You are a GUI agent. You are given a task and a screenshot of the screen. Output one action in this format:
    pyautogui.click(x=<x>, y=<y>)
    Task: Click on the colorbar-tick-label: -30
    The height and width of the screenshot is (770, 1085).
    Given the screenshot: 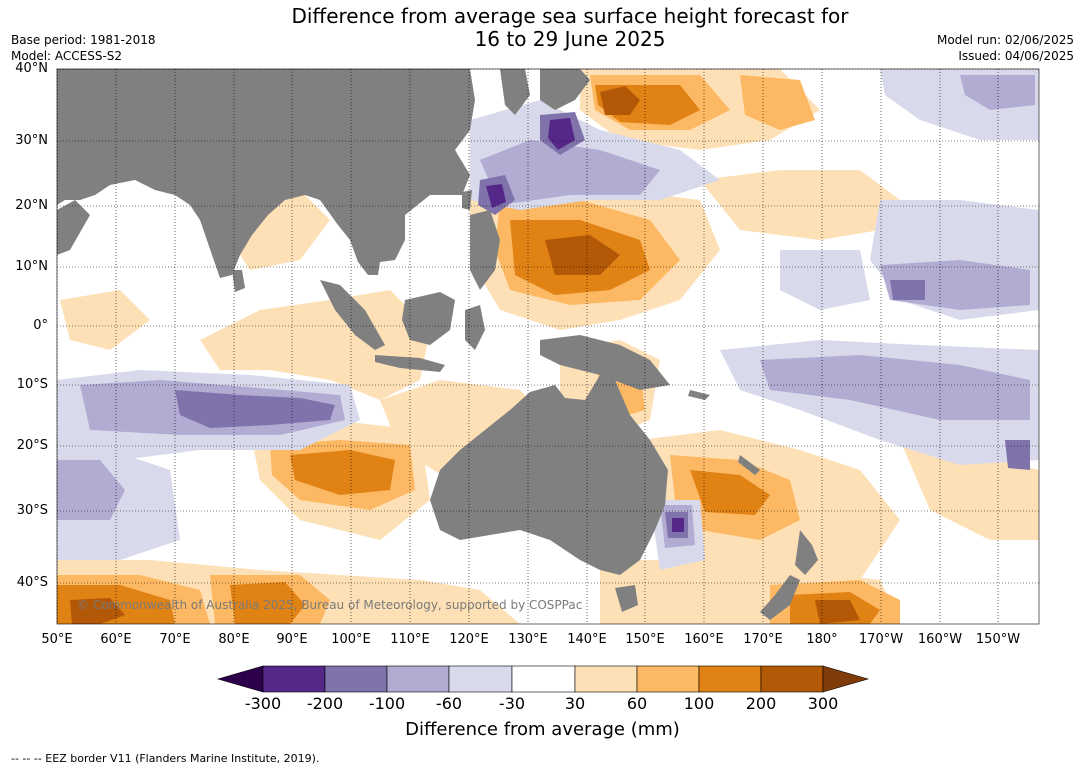 What is the action you would take?
    pyautogui.click(x=512, y=703)
    